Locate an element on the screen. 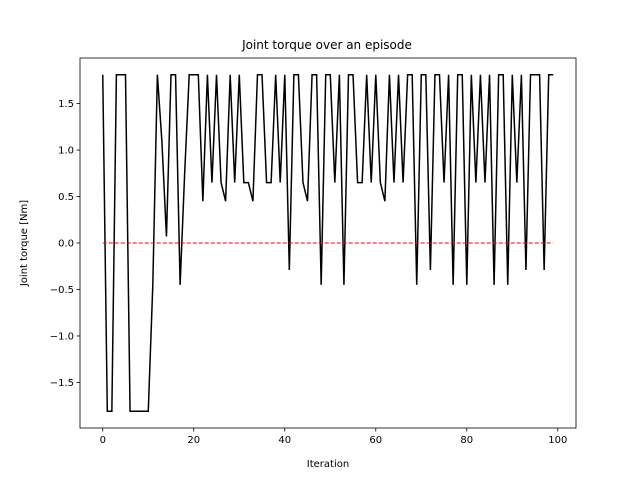 The image size is (640, 480). x-axis: 0 20 40 60 80 100 is located at coordinates (333, 437).